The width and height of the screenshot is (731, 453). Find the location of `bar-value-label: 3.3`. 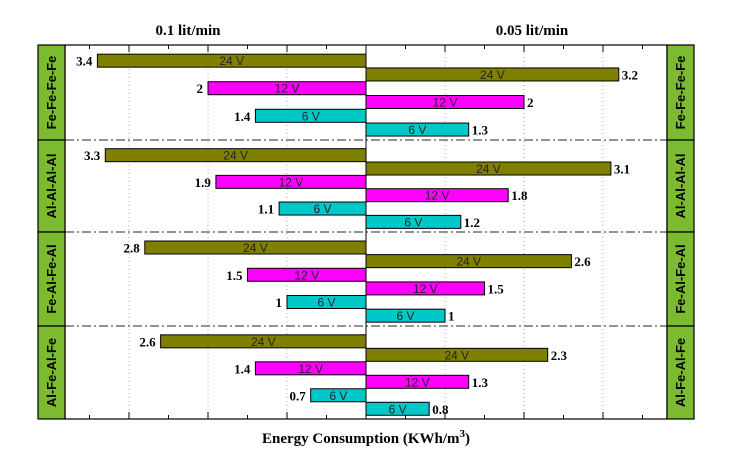

bar-value-label: 3.3 is located at coordinates (92, 155).